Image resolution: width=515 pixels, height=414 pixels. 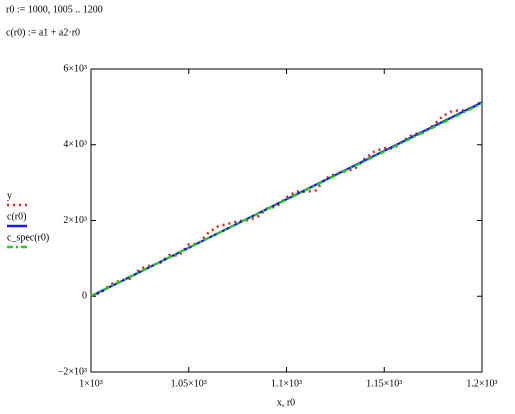 I want to click on legend-label: c_spec(r0), so click(x=28, y=237).